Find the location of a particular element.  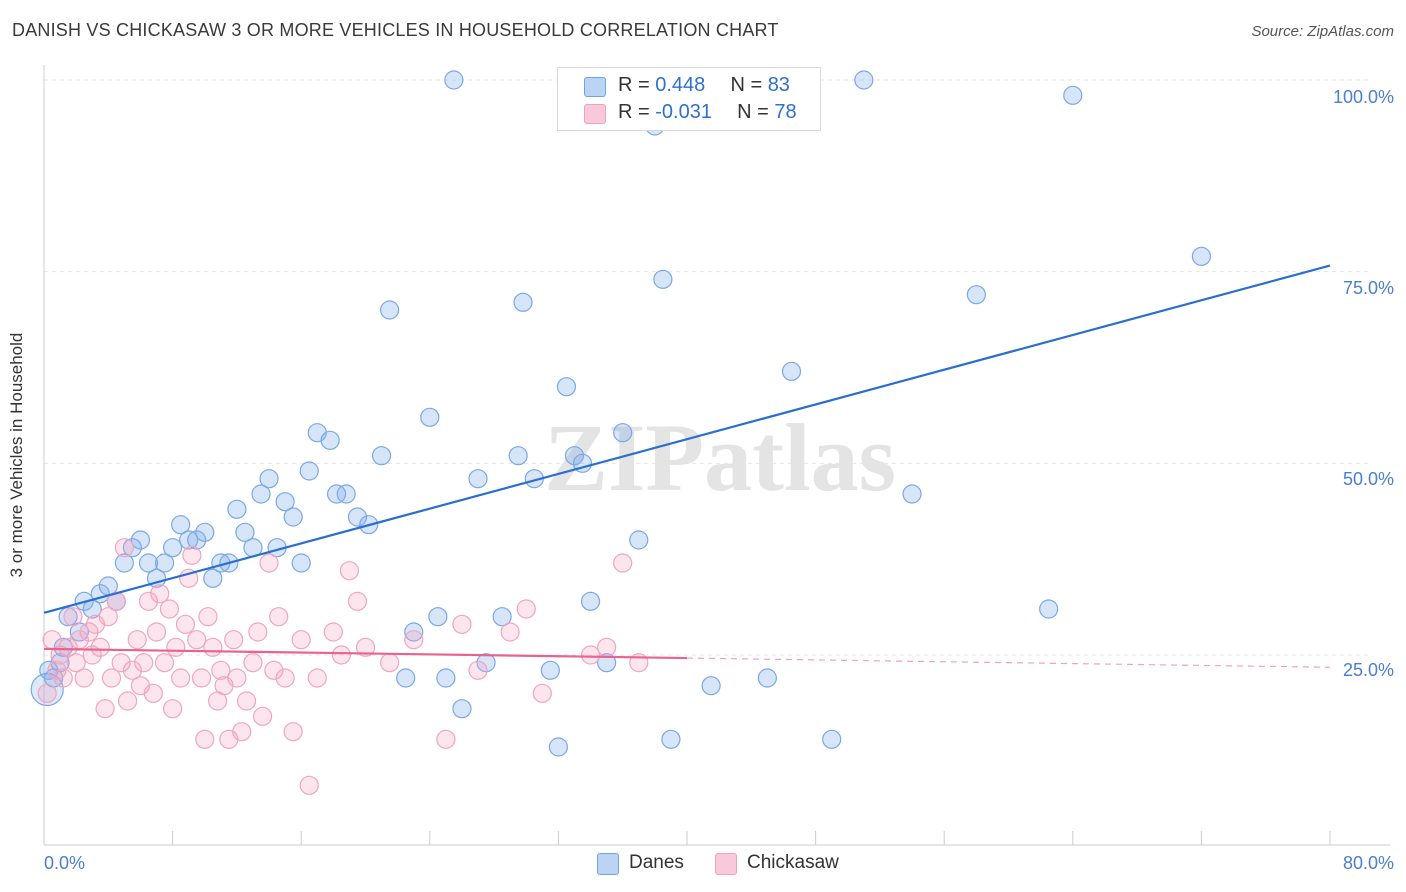

danes-r-value: 0.448 is located at coordinates (680, 85).